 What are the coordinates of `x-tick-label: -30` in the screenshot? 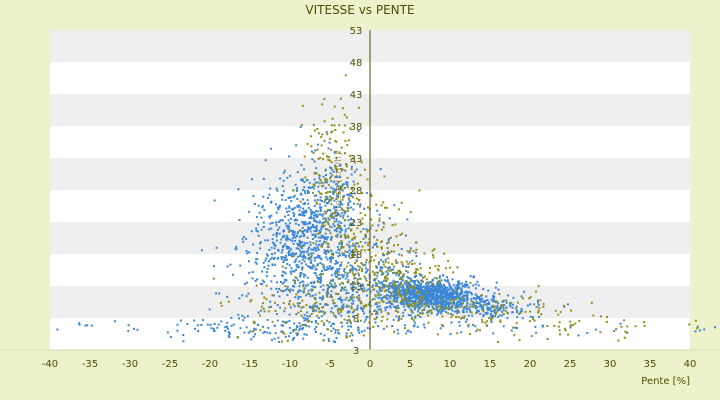 It's located at (130, 364).